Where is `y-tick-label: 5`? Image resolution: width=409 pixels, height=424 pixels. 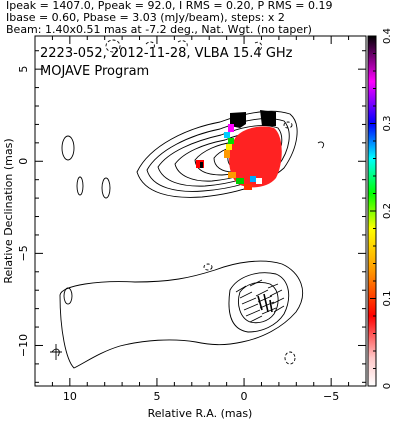
y-tick-label: 5 is located at coordinates (23, 69).